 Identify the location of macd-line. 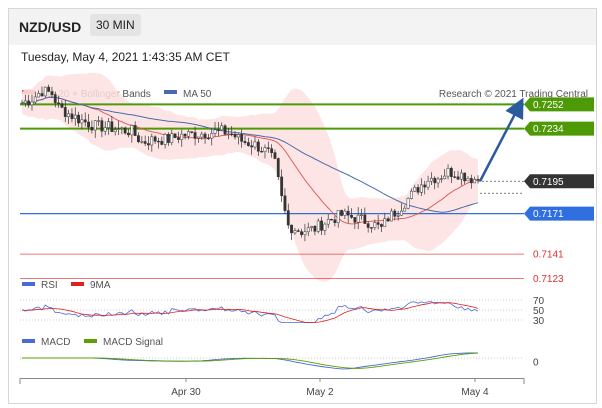
(250, 361).